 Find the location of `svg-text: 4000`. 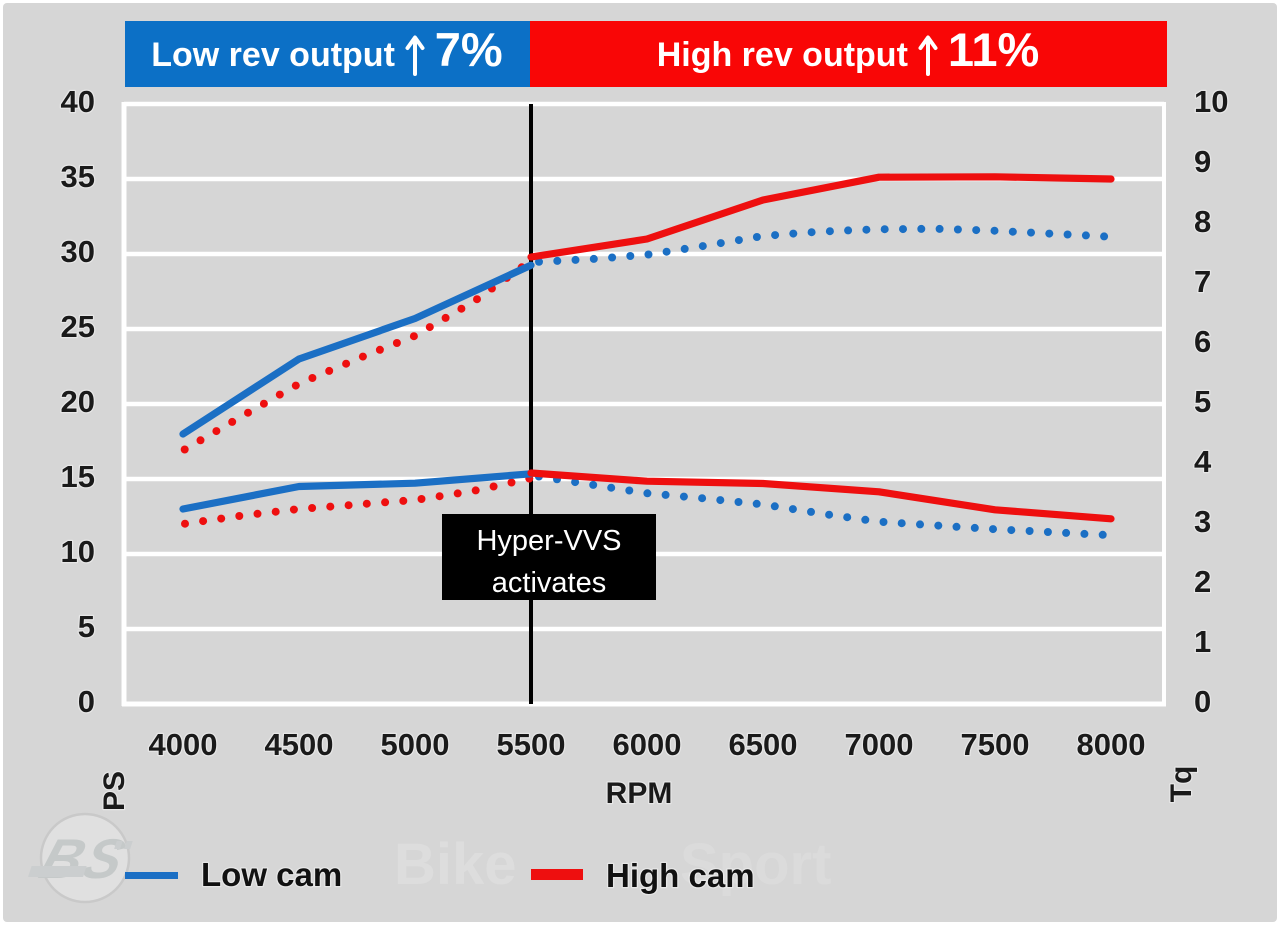

svg-text: 4000 is located at coordinates (183, 744).